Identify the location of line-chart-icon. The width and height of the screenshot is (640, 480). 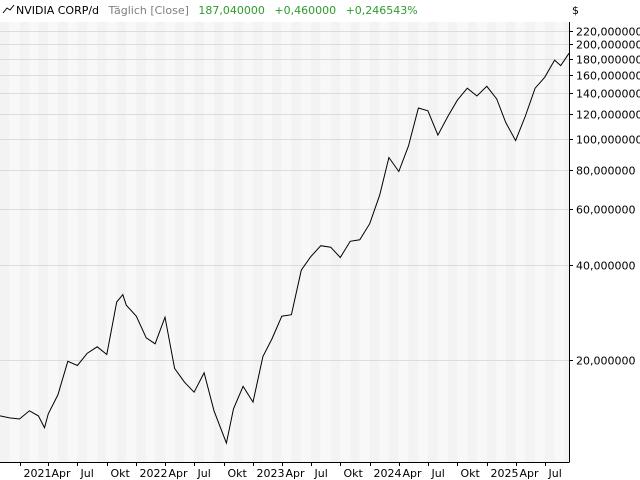
(8, 9).